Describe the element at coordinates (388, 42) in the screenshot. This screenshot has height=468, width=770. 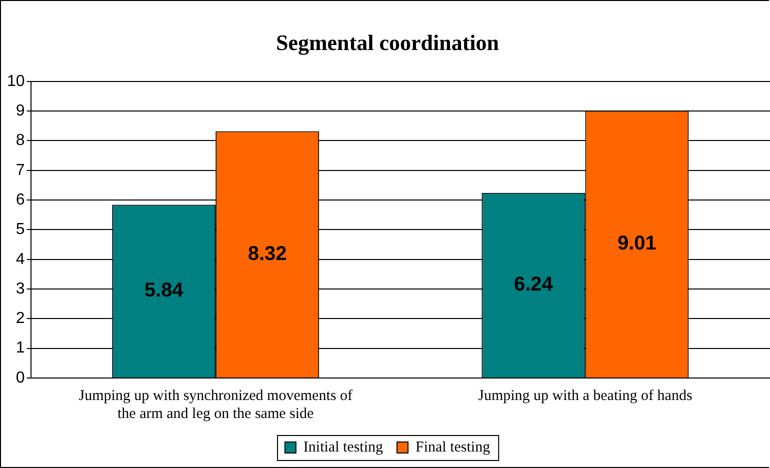
I see `chart-title: Segmental coordination` at that location.